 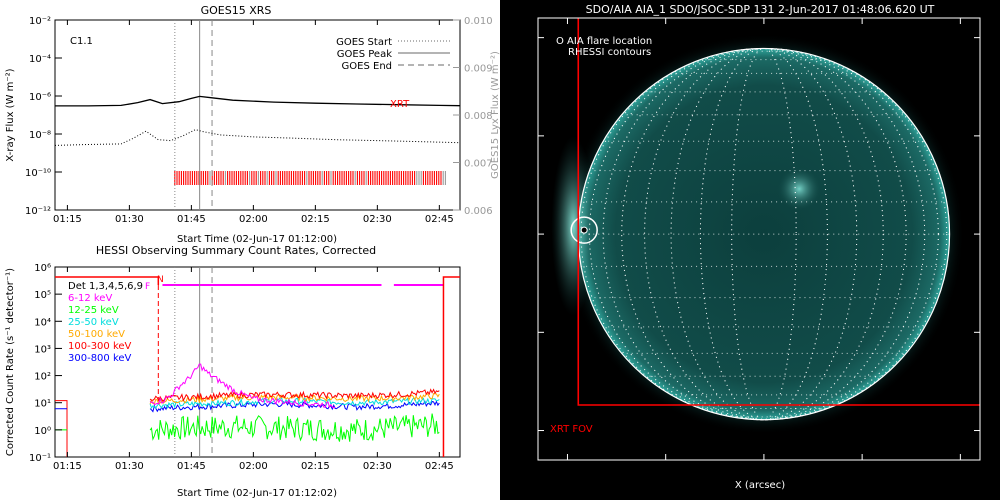 I want to click on hessi-y-tick-label: 10⁶, so click(x=42, y=268).